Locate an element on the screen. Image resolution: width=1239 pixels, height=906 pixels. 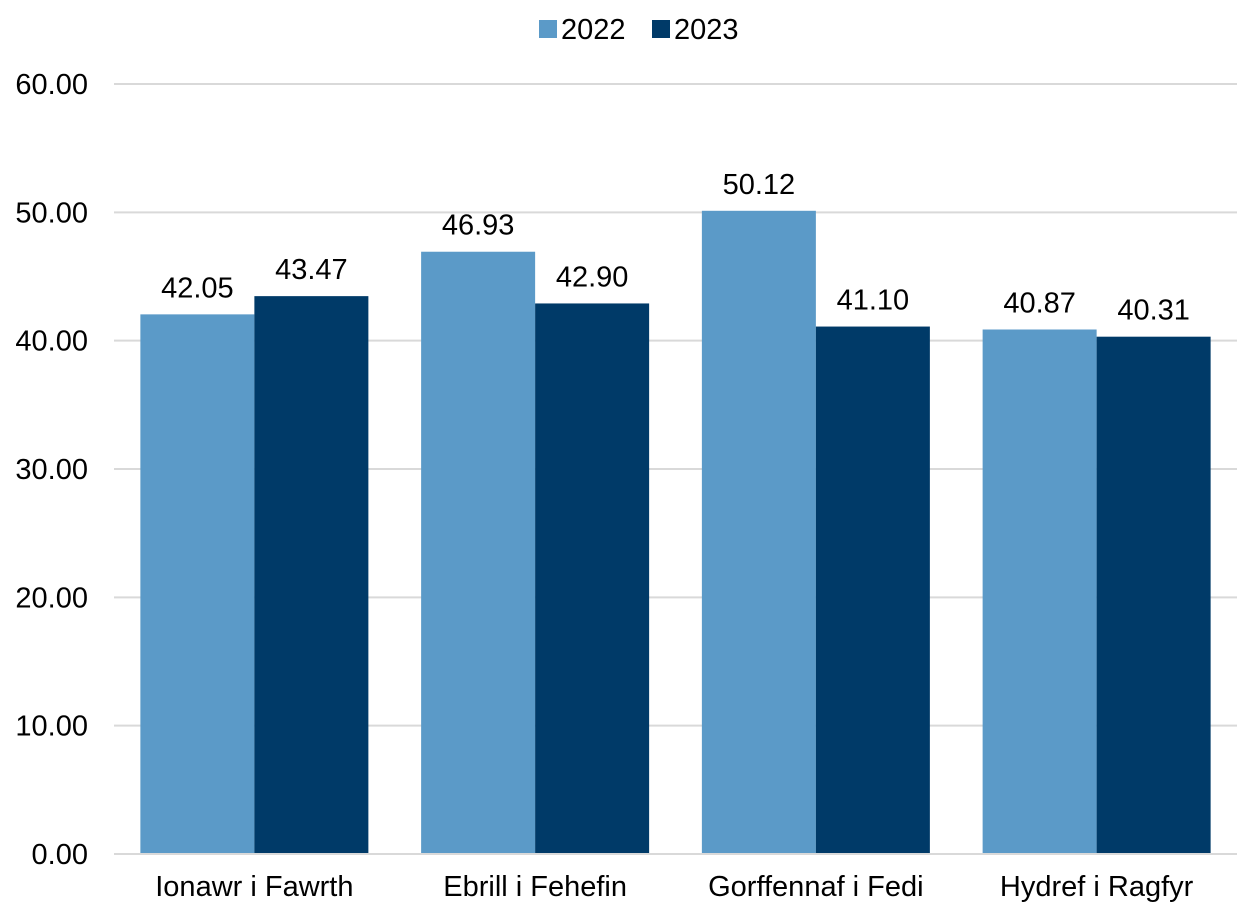
y-tick-label: 60.00 is located at coordinates (51, 85).